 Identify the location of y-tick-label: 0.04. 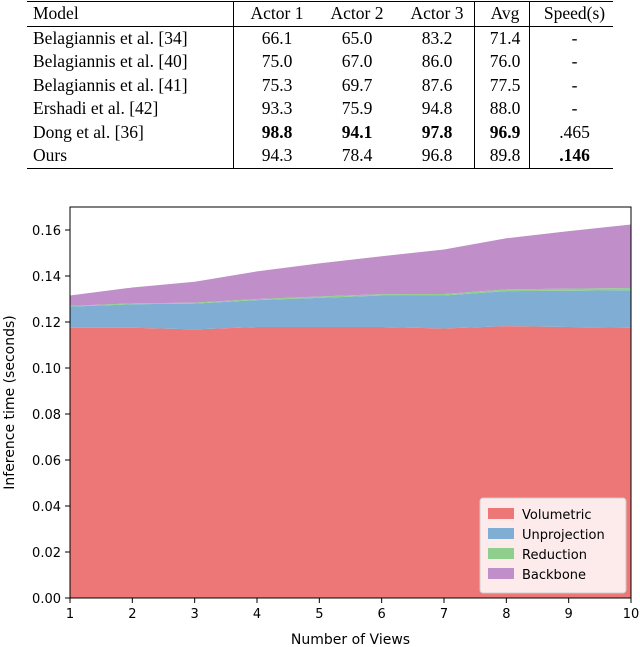
(46, 507).